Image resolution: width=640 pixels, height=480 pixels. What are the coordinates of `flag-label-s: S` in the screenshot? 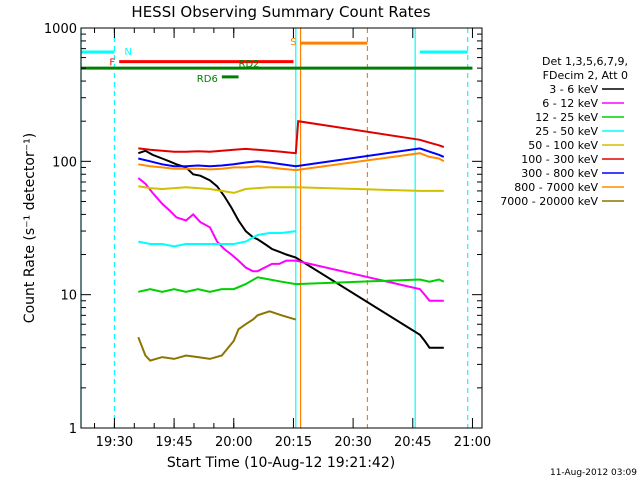 It's located at (293, 42).